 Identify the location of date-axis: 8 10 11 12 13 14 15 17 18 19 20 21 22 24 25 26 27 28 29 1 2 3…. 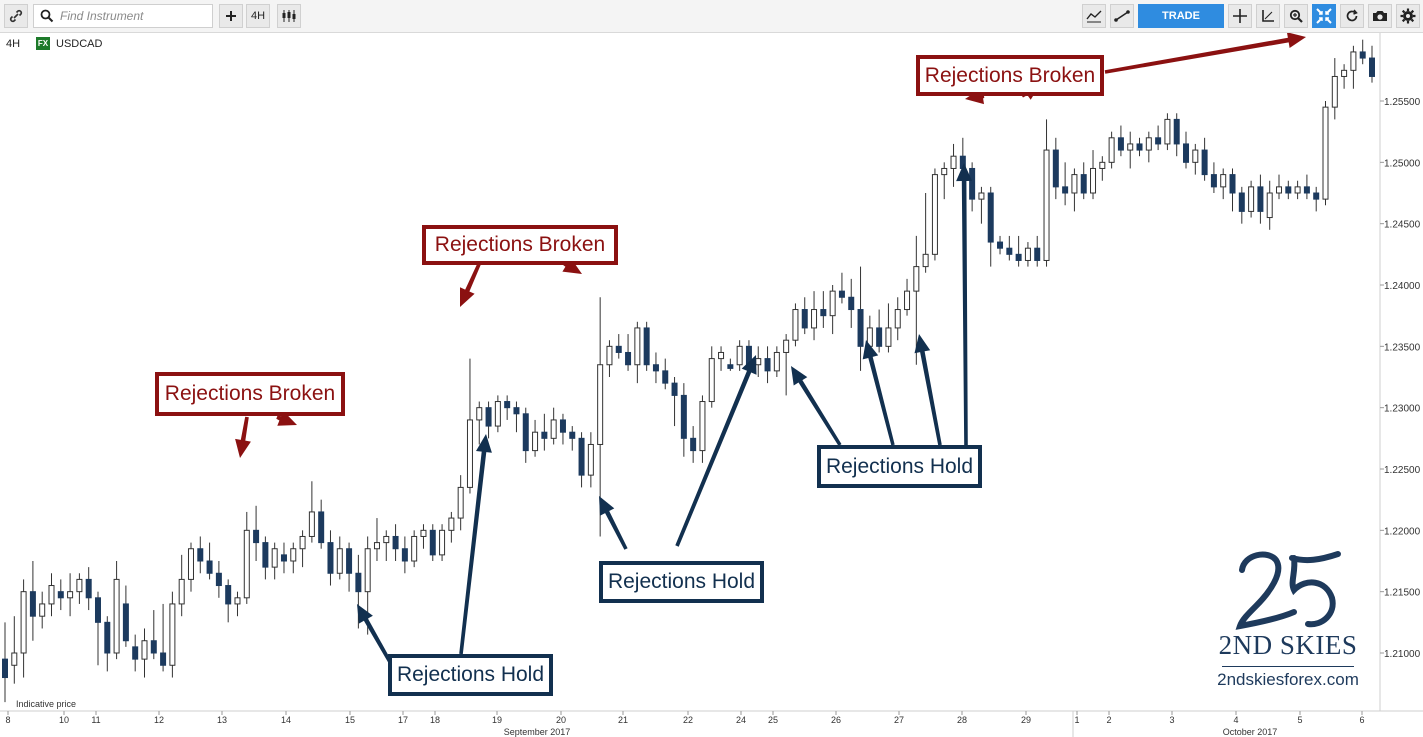
(711, 723).